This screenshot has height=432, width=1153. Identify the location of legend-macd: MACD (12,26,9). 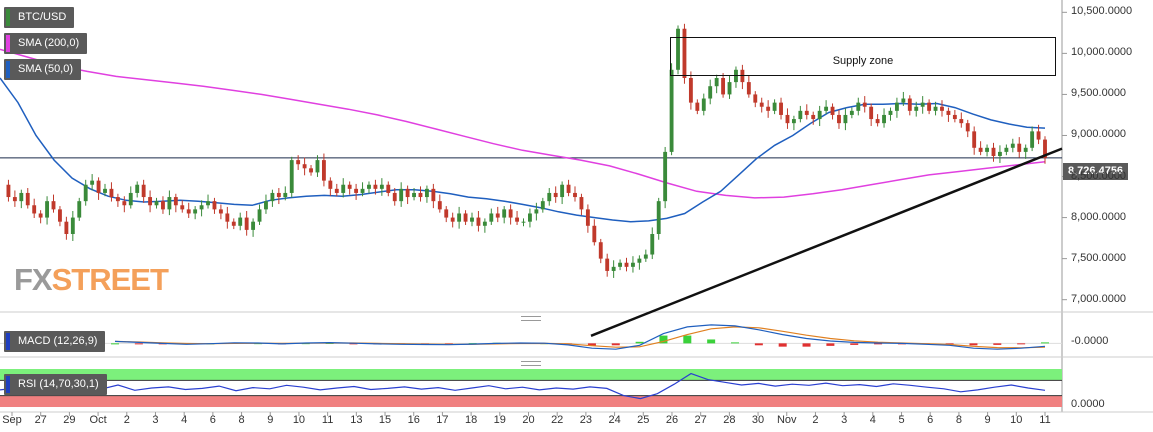
(55, 341).